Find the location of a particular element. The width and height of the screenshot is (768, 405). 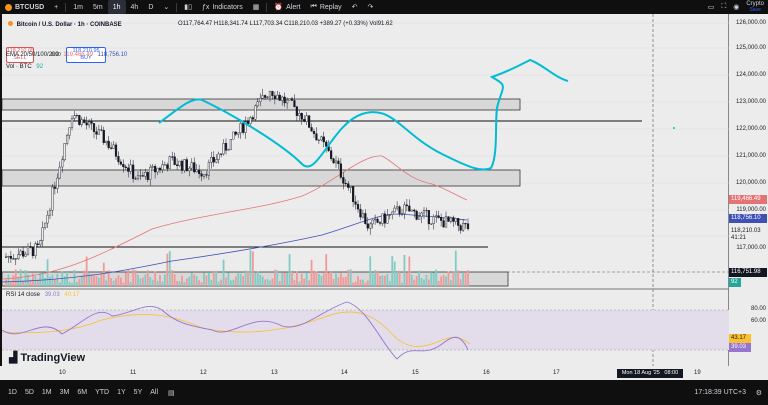

buy-button: 118,210.95 BUY is located at coordinates (86, 55).